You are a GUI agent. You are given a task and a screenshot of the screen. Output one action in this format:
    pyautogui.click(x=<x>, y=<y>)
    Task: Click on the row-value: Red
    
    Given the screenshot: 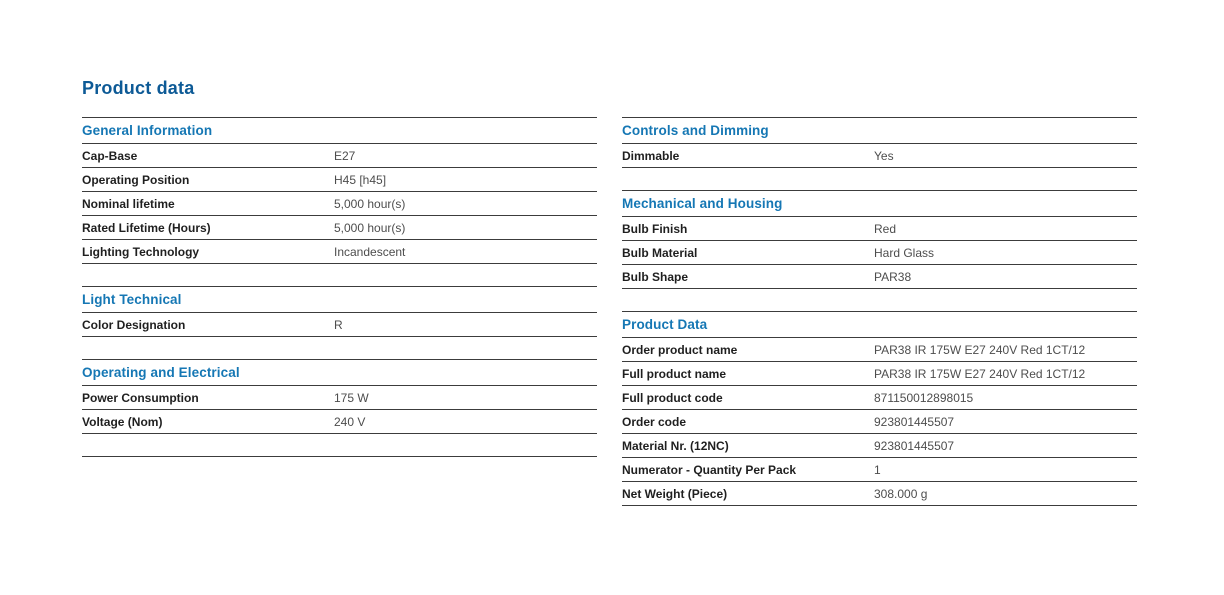 What is the action you would take?
    pyautogui.click(x=885, y=228)
    